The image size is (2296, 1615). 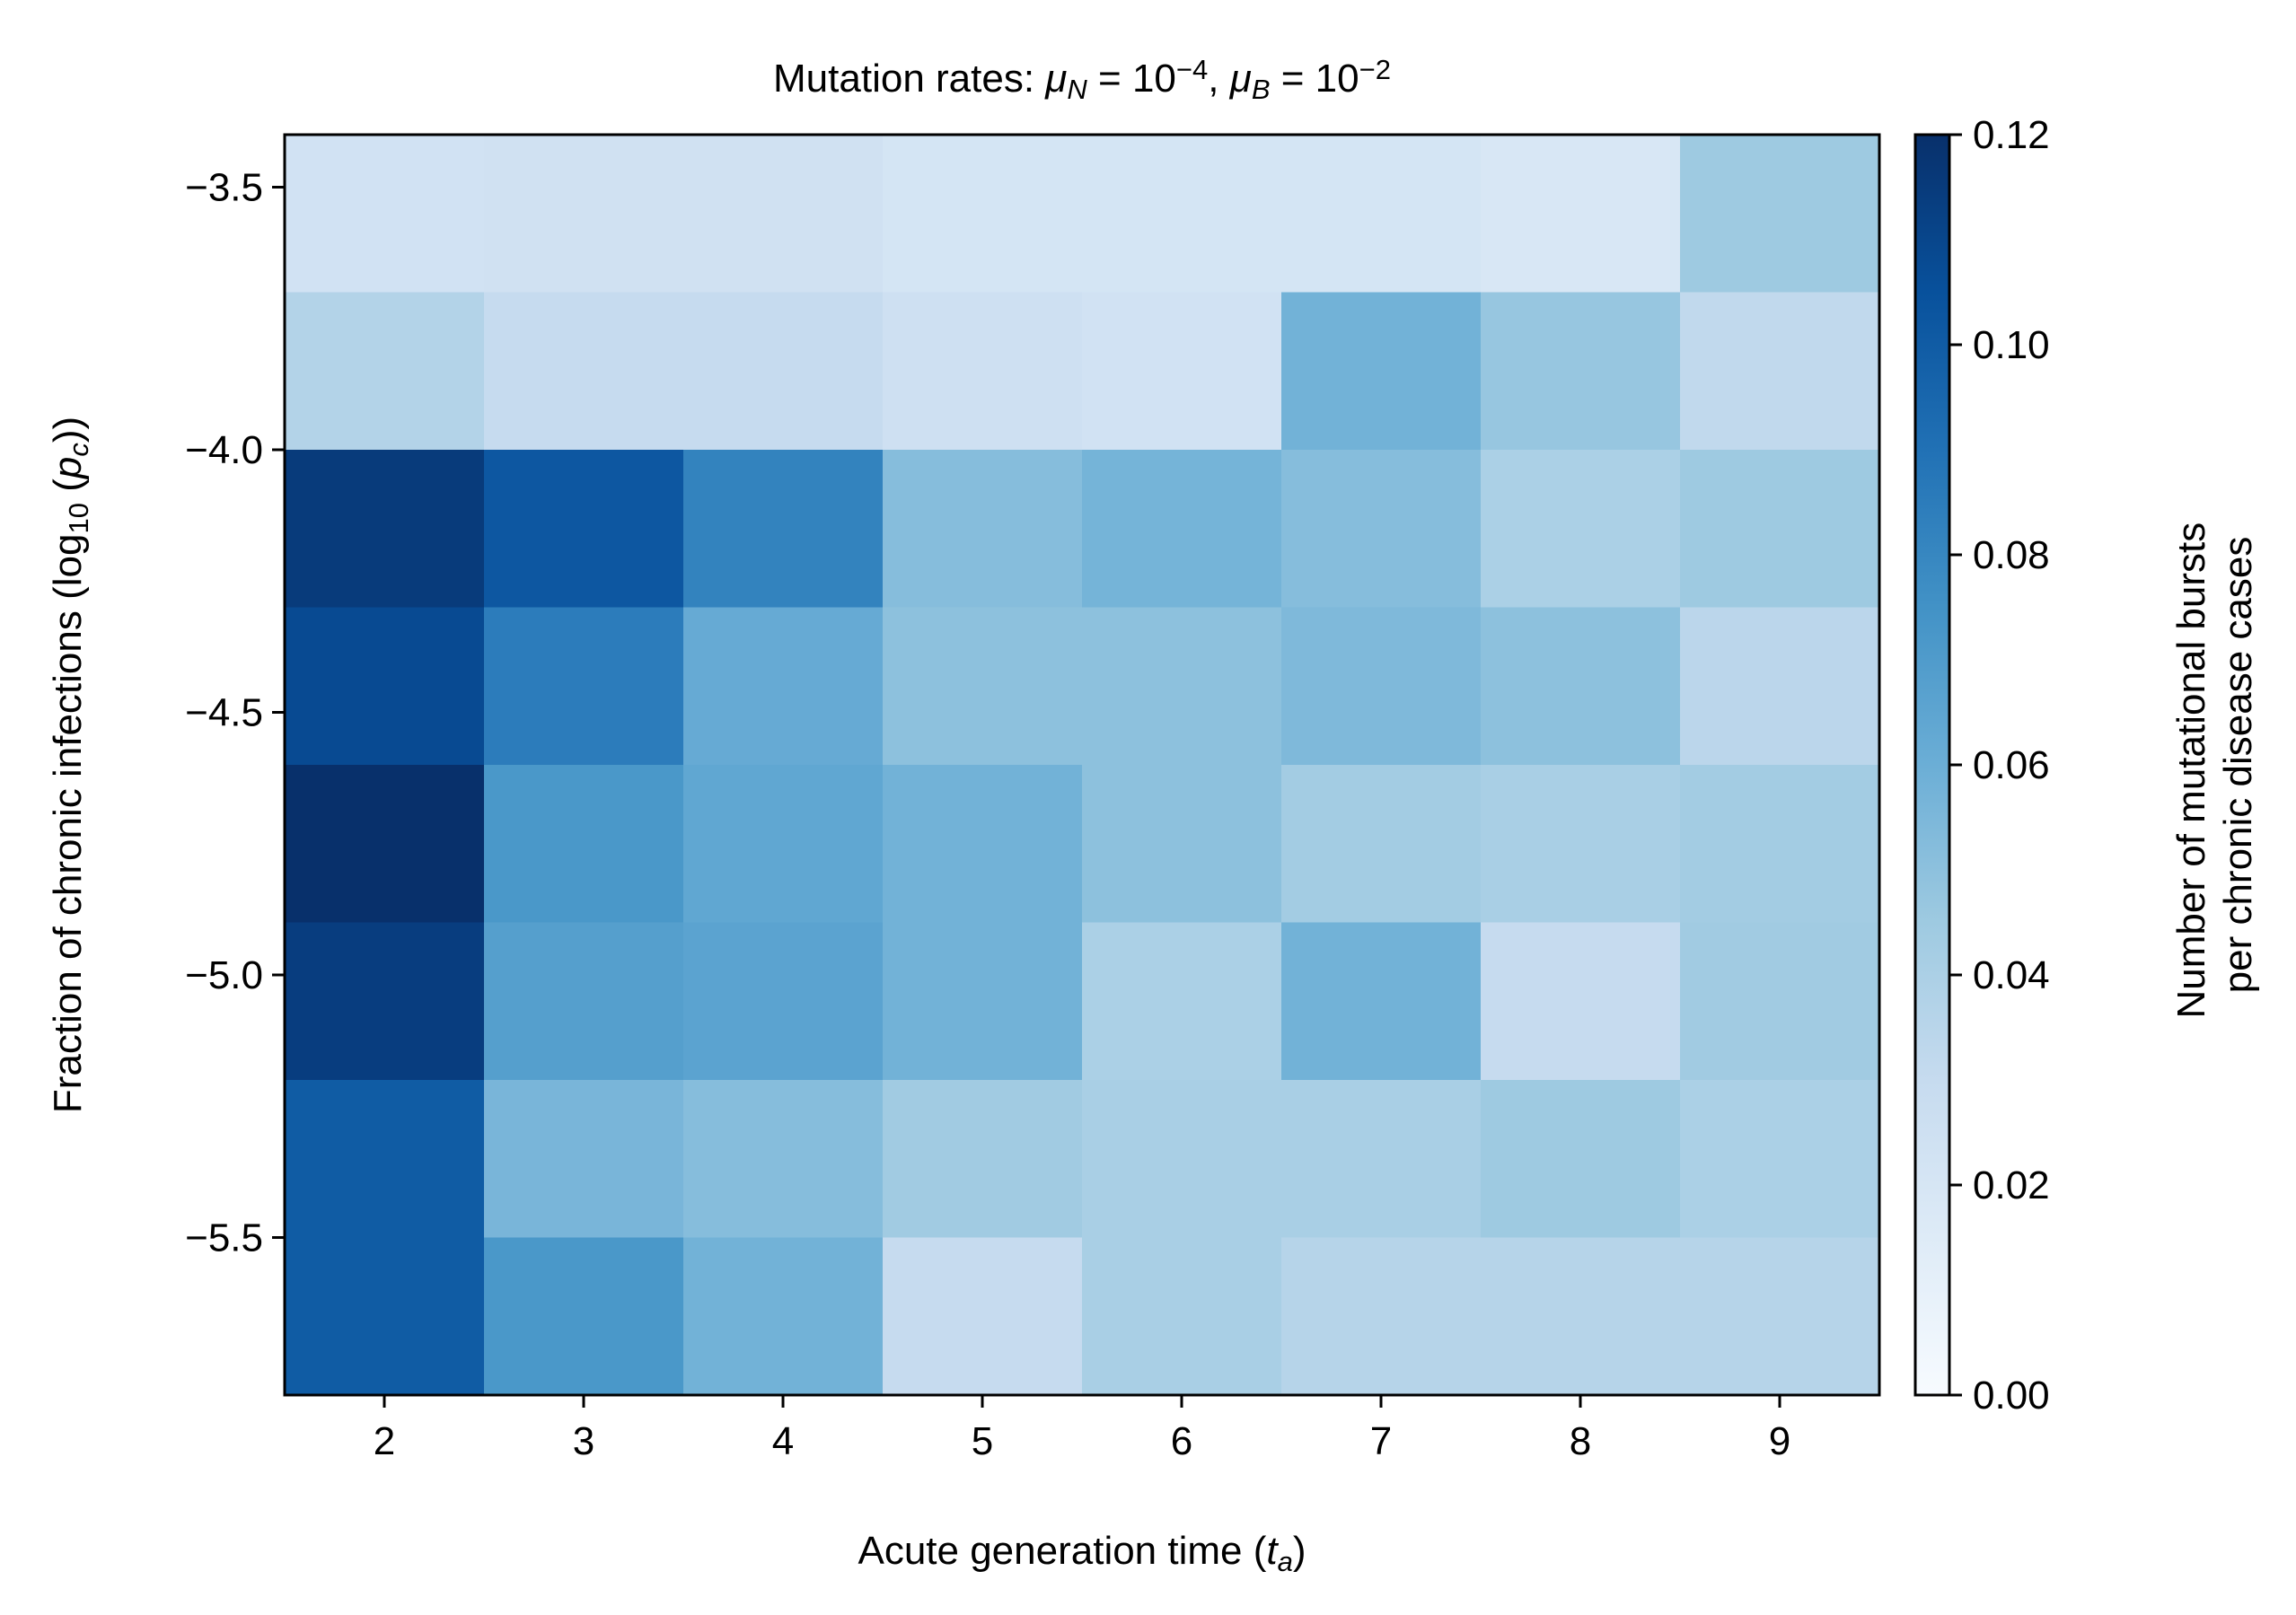 I want to click on label-fragment: a, so click(x=1285, y=1561).